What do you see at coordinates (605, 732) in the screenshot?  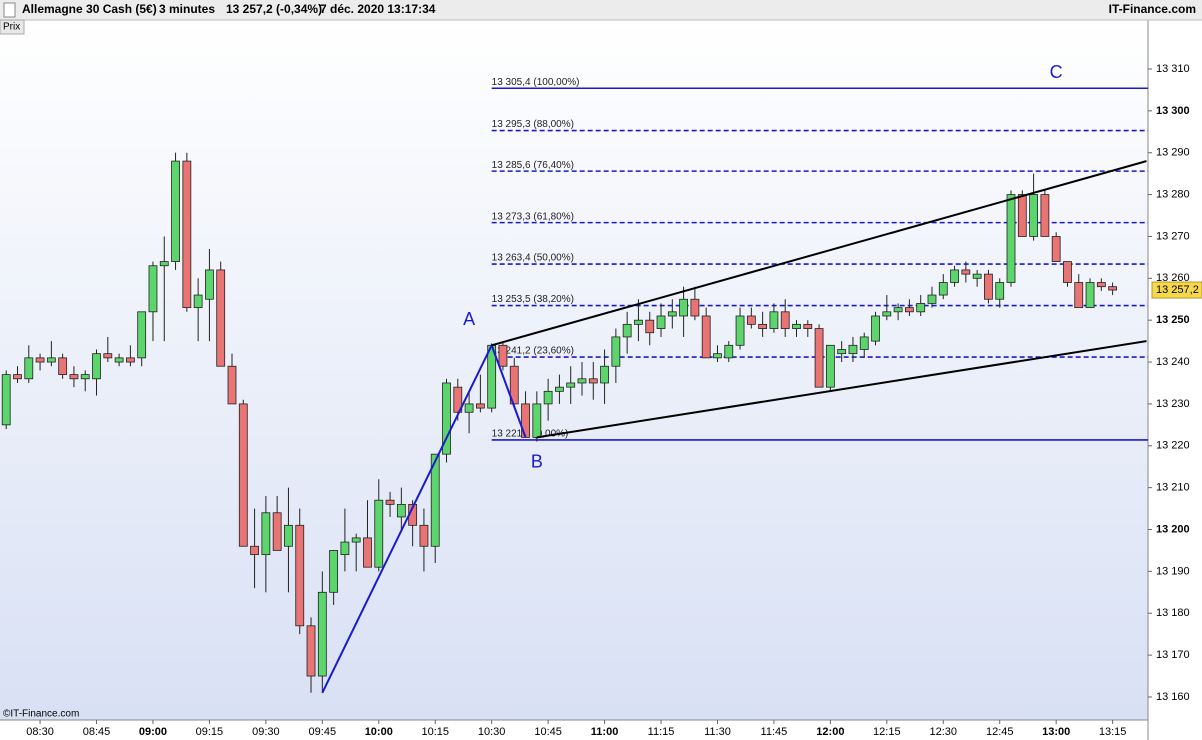 I see `x-tick-label: 11:00` at bounding box center [605, 732].